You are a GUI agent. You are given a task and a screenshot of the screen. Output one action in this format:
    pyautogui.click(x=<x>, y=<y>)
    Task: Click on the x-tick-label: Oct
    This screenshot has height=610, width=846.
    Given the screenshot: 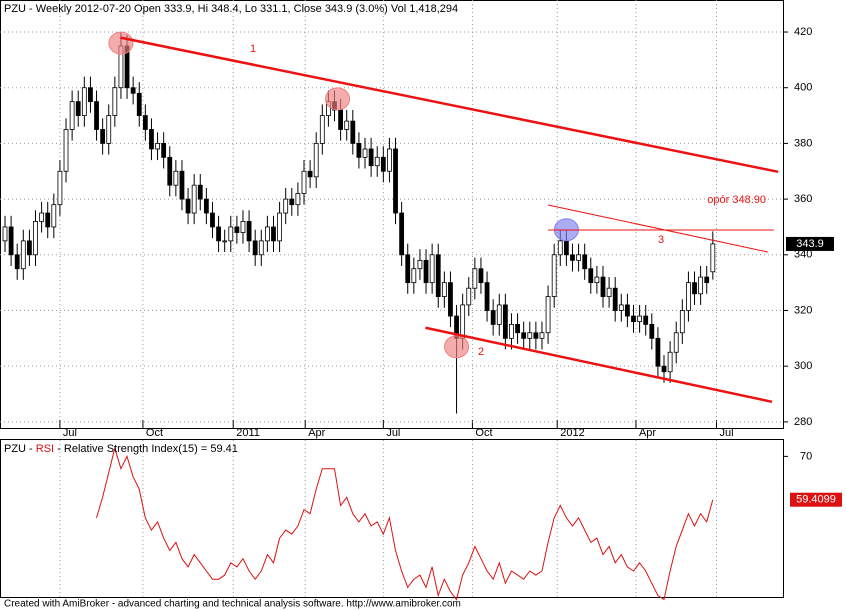 What is the action you would take?
    pyautogui.click(x=483, y=433)
    